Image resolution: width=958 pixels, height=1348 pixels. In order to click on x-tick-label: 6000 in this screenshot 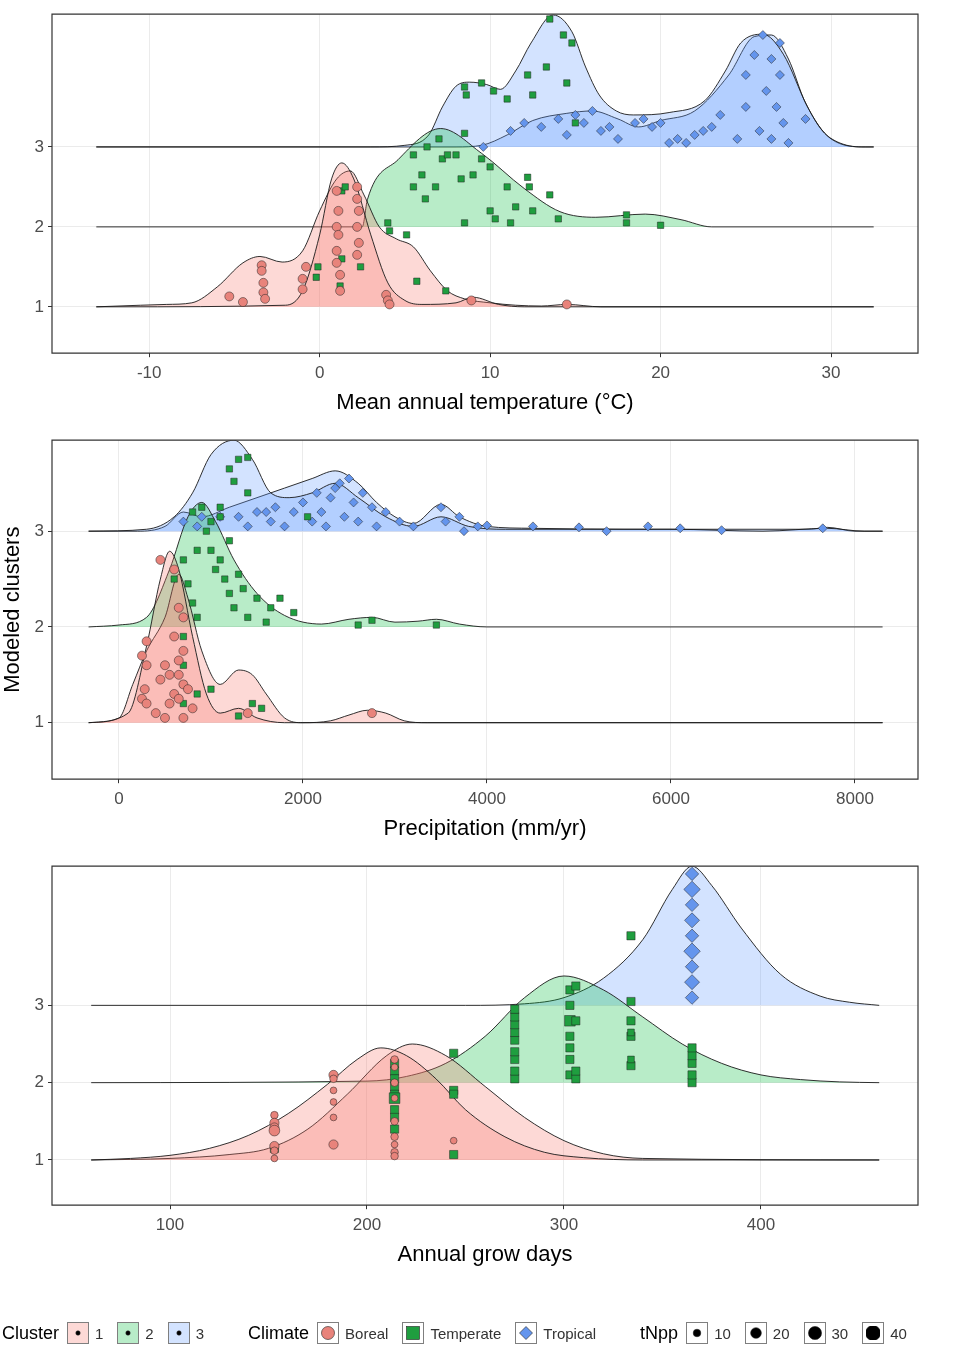, I will do `click(671, 799)`.